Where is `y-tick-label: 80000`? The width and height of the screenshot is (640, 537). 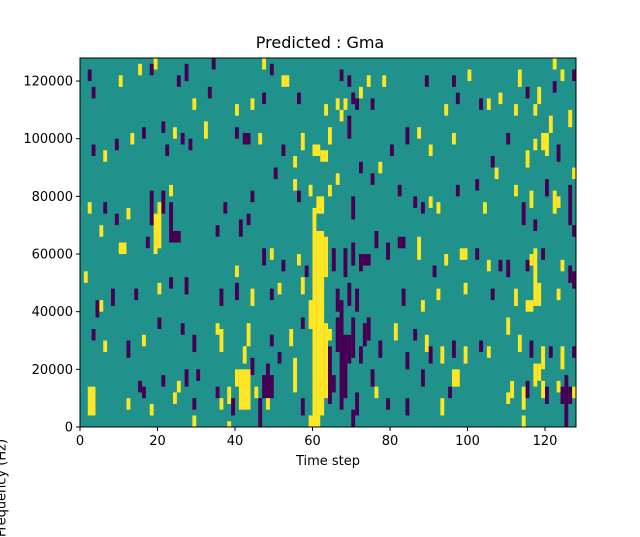 y-tick-label: 80000 is located at coordinates (52, 197).